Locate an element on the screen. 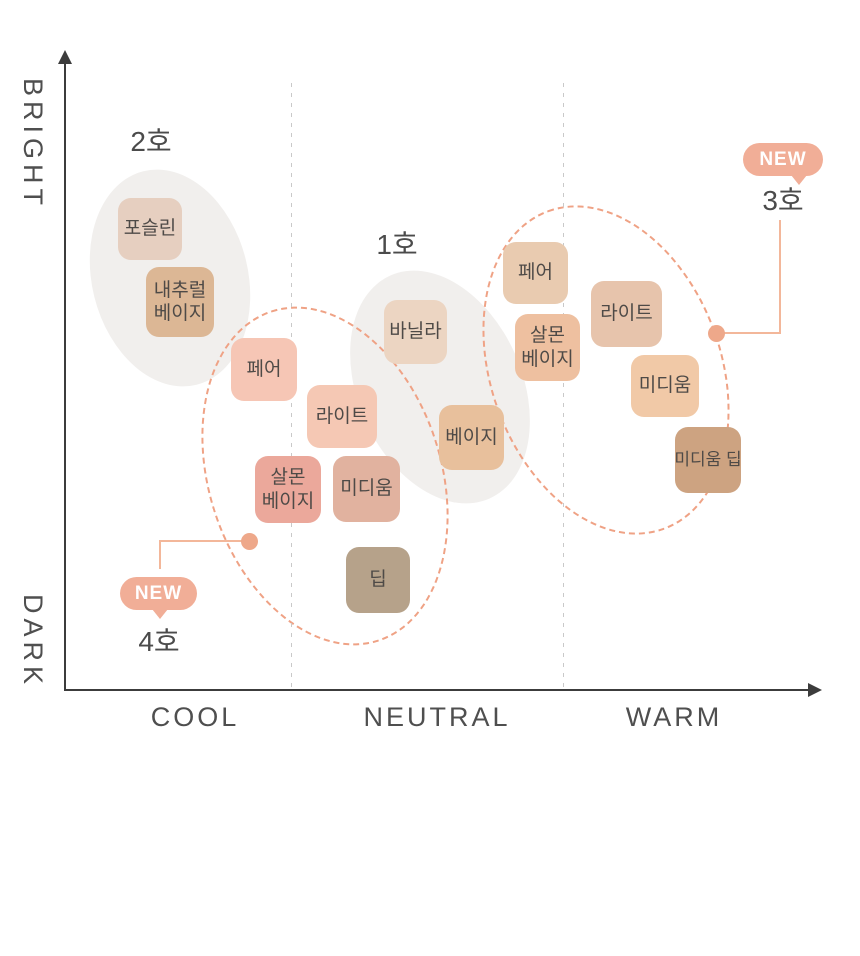 This screenshot has width=860, height=956. group3-new-badge: NEW is located at coordinates (783, 164).